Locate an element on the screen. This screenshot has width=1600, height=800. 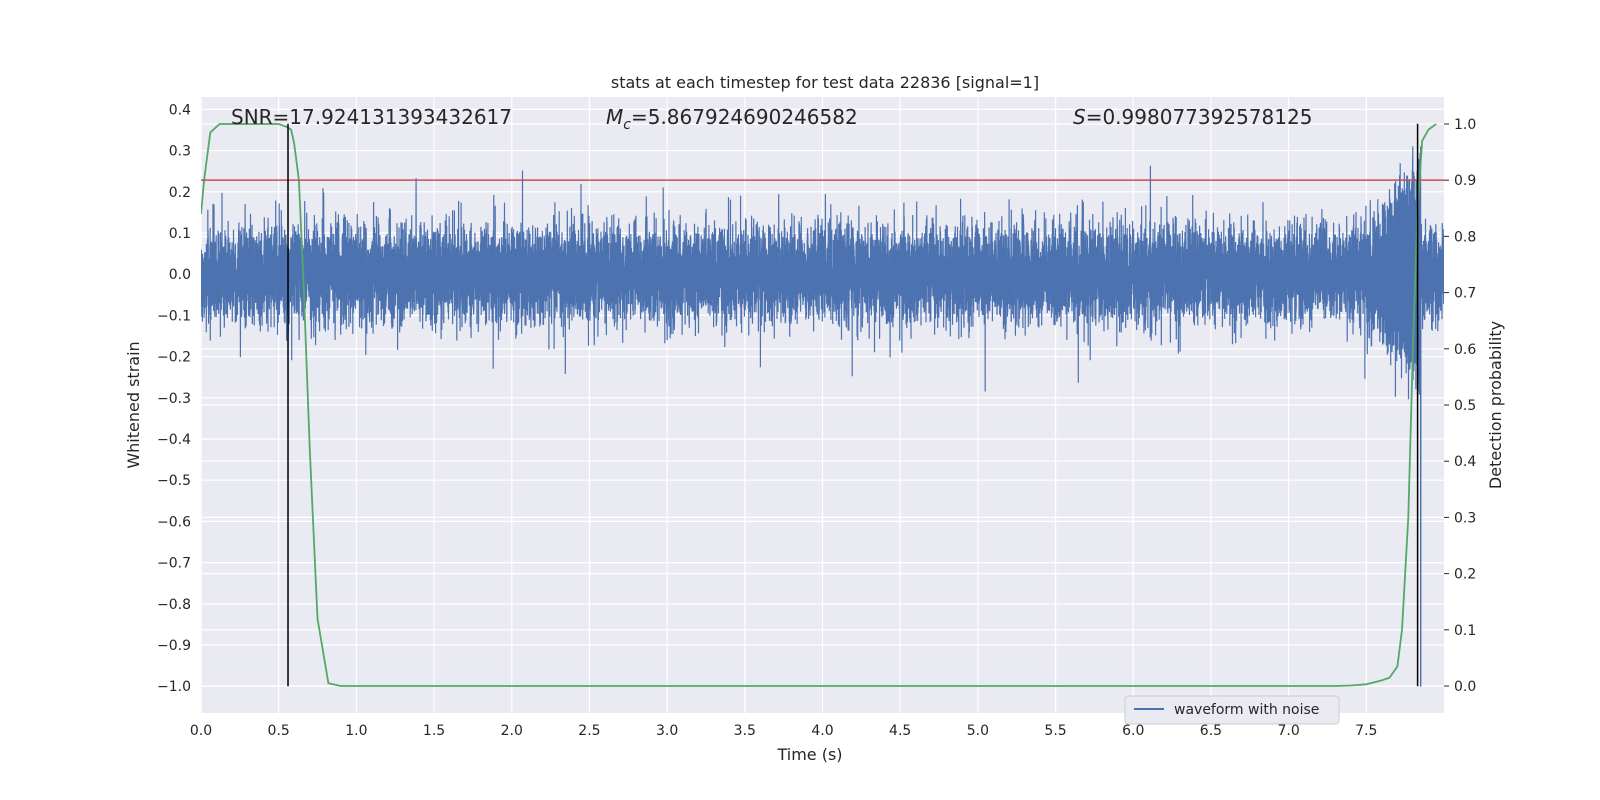
x-tick-label: 1.5 is located at coordinates (434, 731).